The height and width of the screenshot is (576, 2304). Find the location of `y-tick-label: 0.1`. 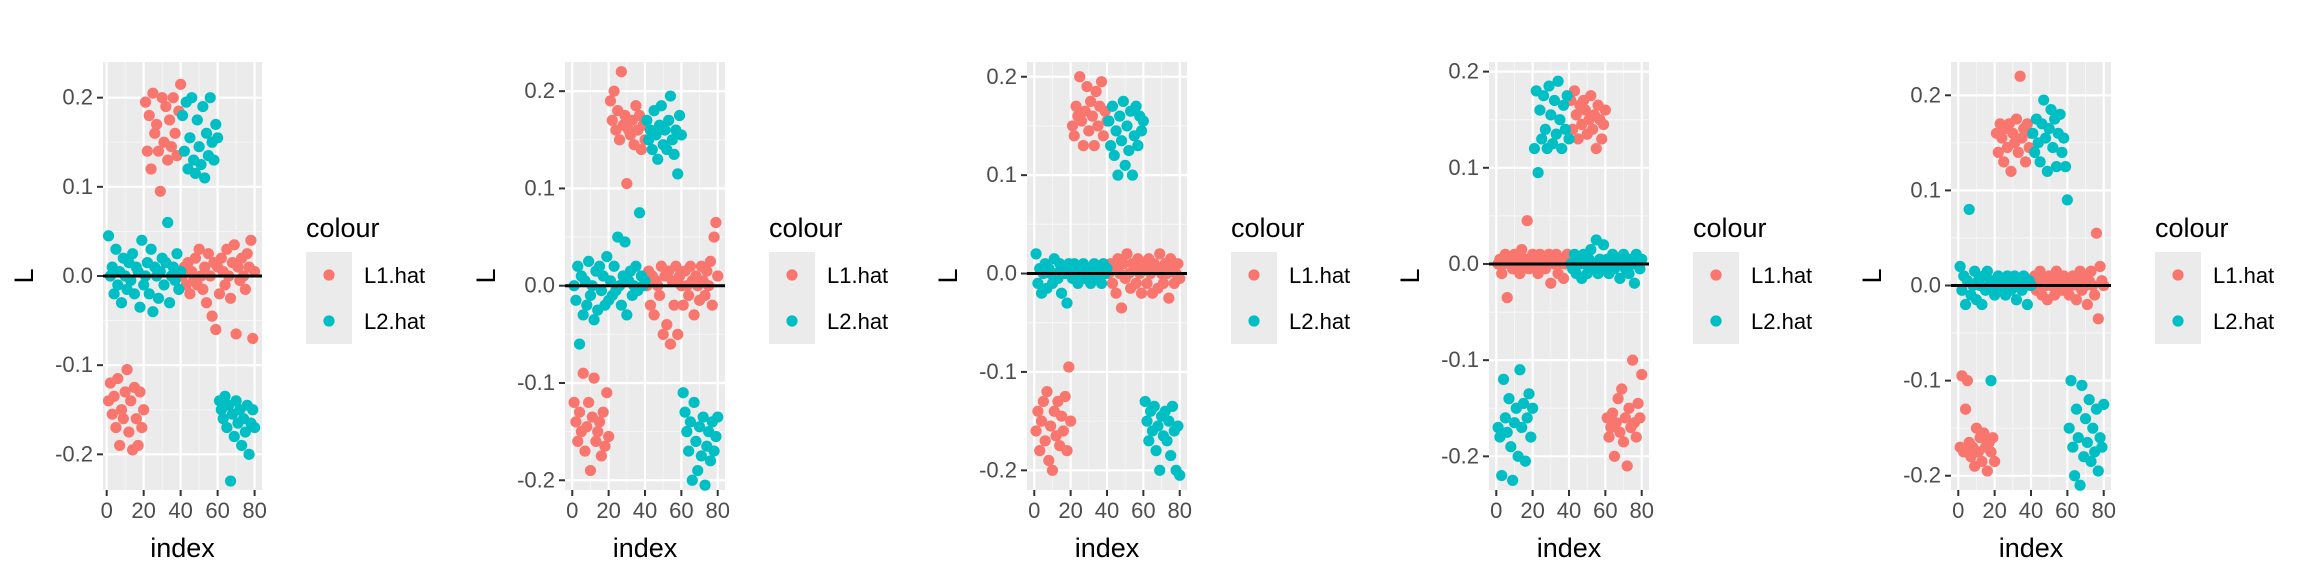

y-tick-label: 0.1 is located at coordinates (1463, 167).